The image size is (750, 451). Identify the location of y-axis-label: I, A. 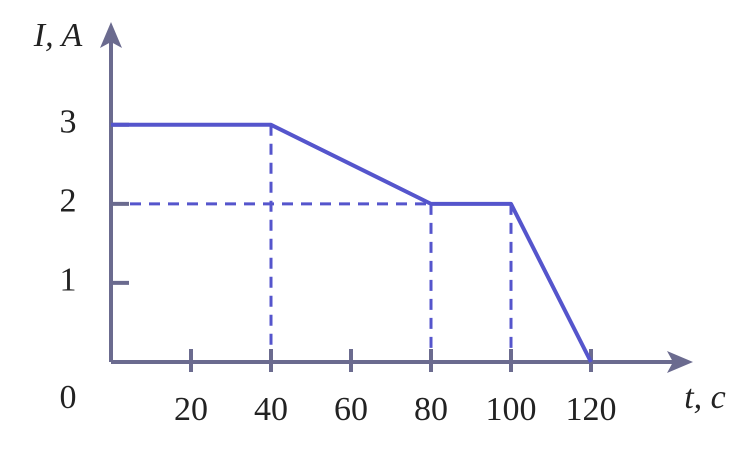
(58, 35).